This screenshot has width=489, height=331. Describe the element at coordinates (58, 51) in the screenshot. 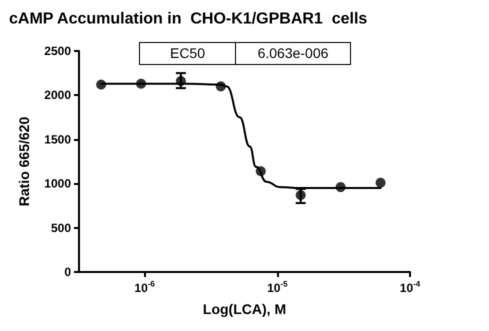

I see `y-tick-label: 2500` at that location.